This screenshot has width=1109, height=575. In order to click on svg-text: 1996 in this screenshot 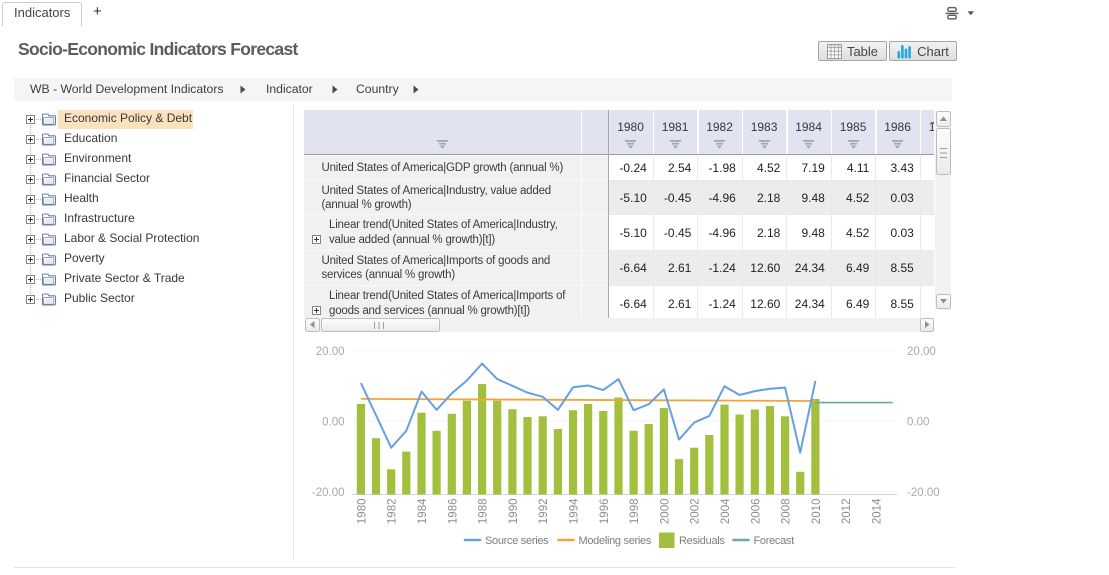, I will do `click(605, 512)`.